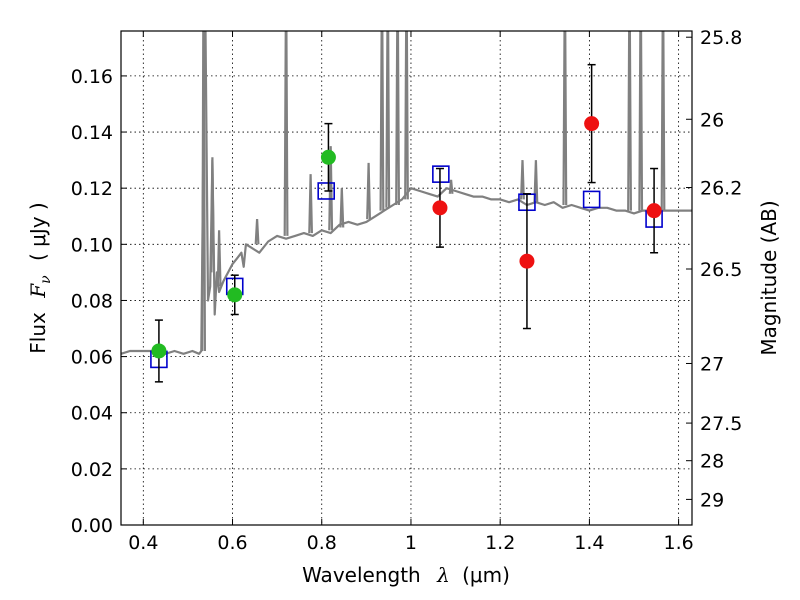  What do you see at coordinates (721, 189) in the screenshot?
I see `y2-tick-label: 26.2` at bounding box center [721, 189].